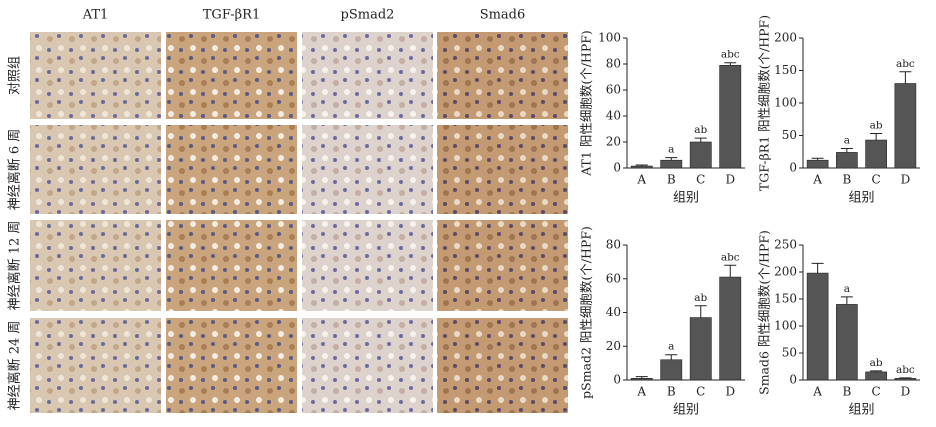 The image size is (936, 427). I want to click on y-tick-label: 60, so click(613, 278).